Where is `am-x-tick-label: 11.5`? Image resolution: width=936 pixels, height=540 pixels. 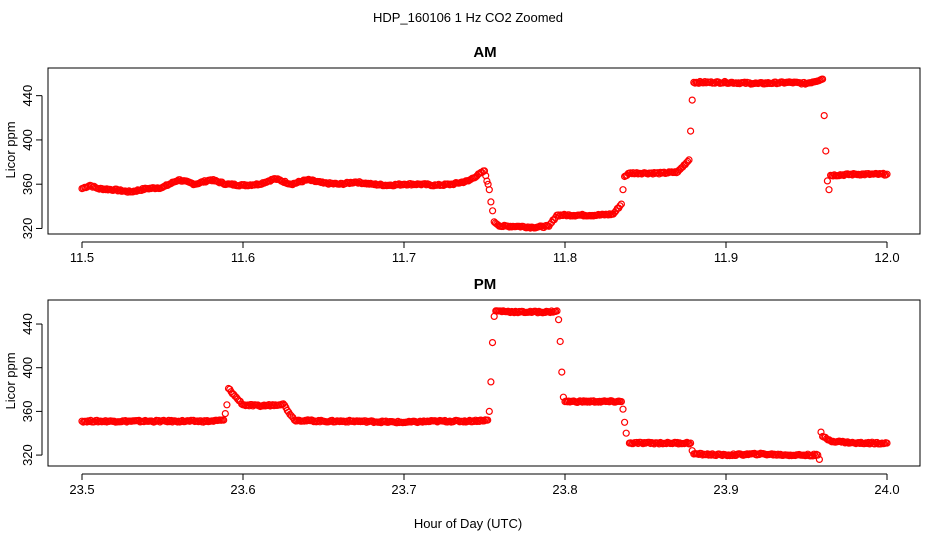
am-x-tick-label: 11.5 is located at coordinates (82, 257).